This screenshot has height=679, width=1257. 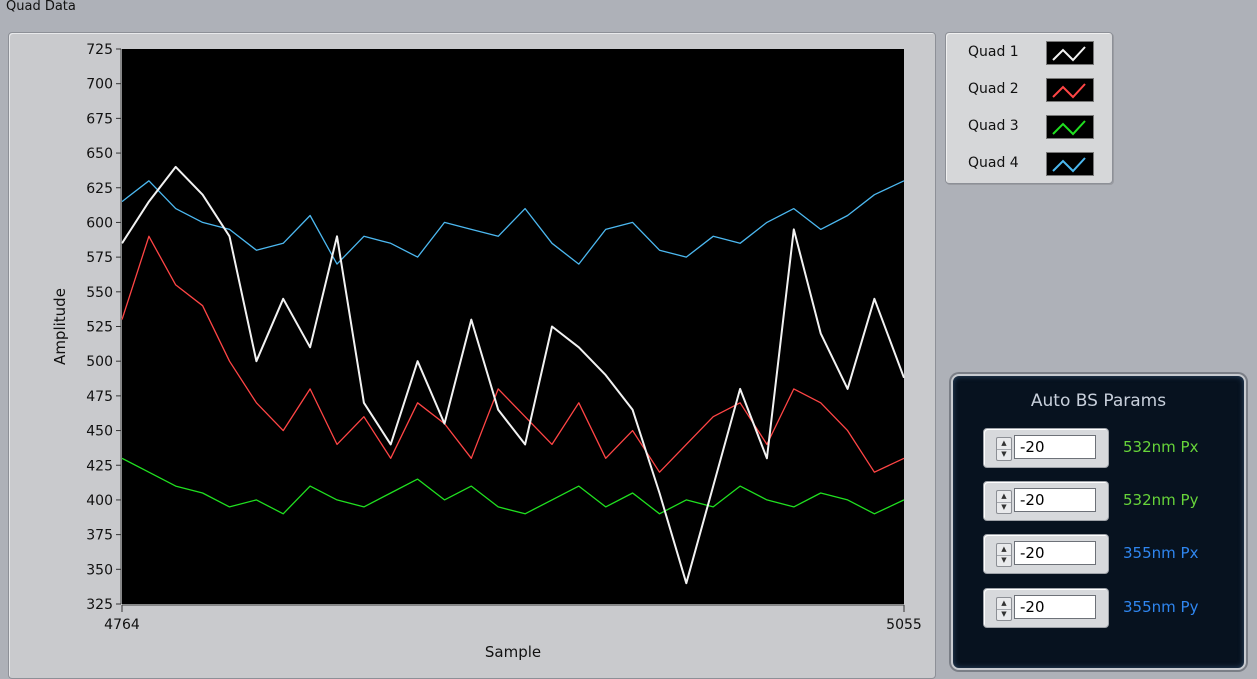 I want to click on legend-item-quad-1: Quad 1, so click(x=1026, y=52).